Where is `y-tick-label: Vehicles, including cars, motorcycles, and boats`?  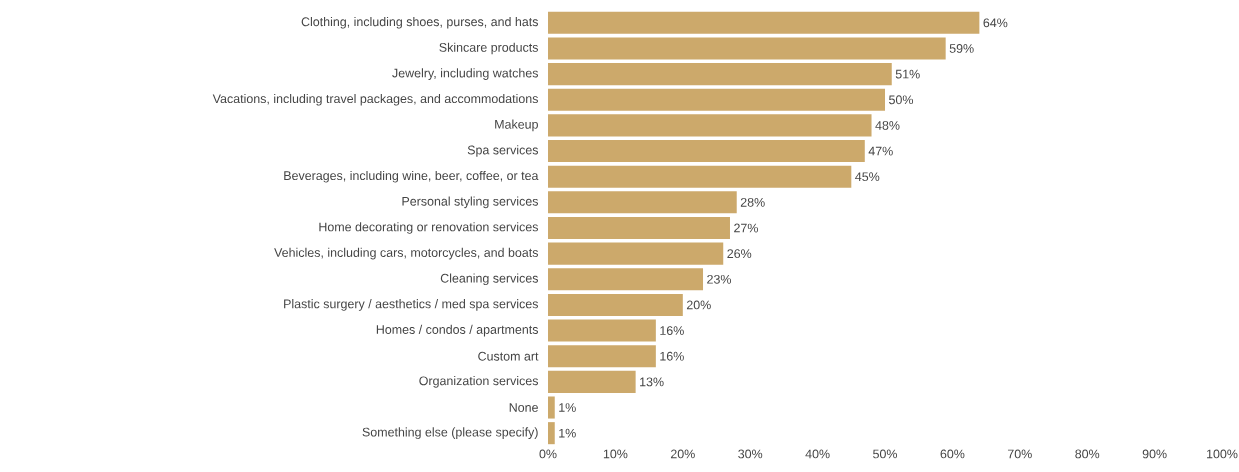 y-tick-label: Vehicles, including cars, motorcycles, and boats is located at coordinates (406, 253).